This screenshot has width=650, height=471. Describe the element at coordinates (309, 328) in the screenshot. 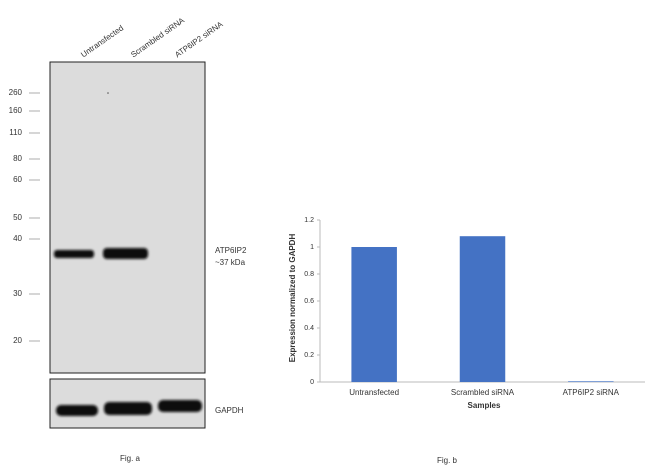

I see `y-tick-label: 0.4` at that location.